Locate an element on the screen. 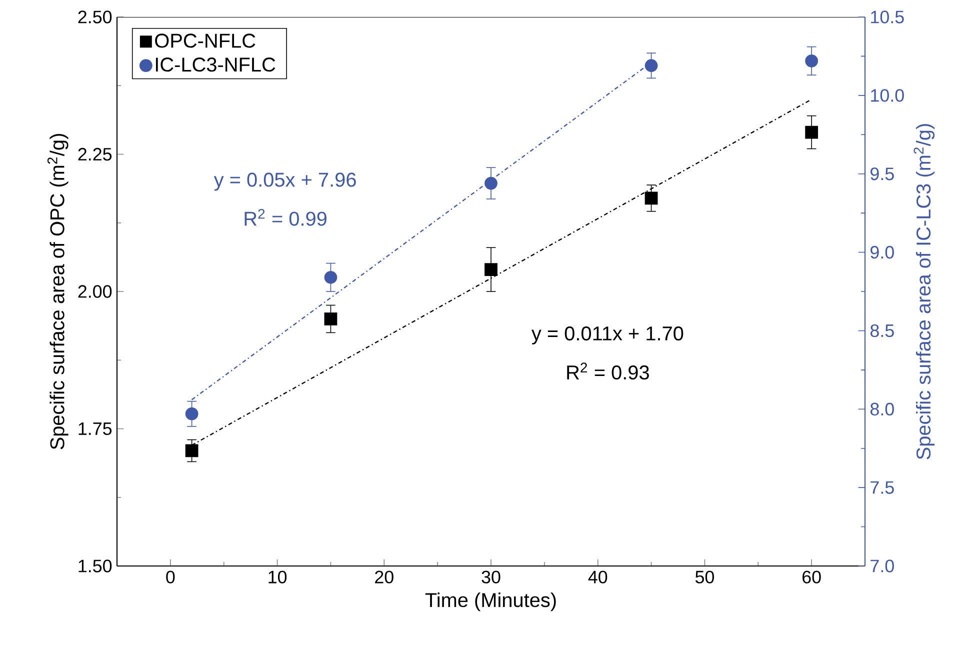 Image resolution: width=970 pixels, height=658 pixels. y-tick-label: 2.25 is located at coordinates (95, 154).